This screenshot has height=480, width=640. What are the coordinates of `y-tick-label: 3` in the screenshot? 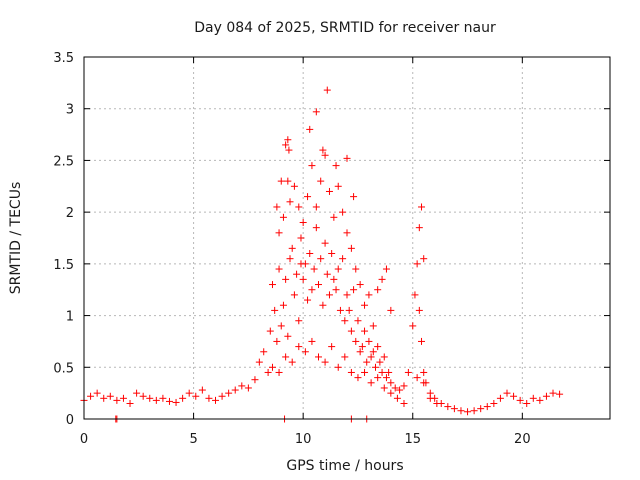 It's located at (70, 110).